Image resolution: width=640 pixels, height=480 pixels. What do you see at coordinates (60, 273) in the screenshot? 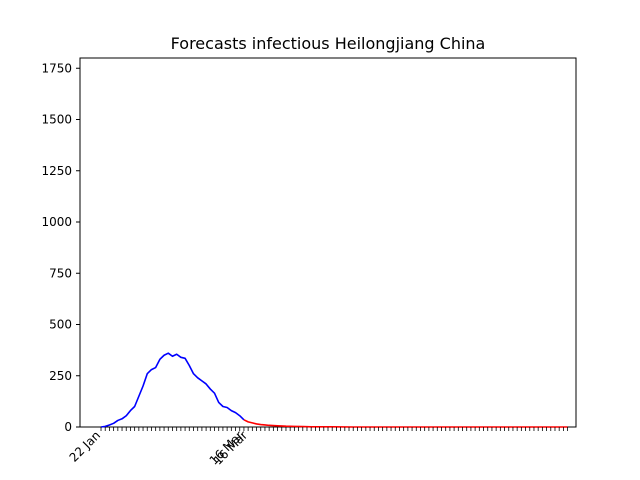
I see `y-tick-label: 750` at bounding box center [60, 273].